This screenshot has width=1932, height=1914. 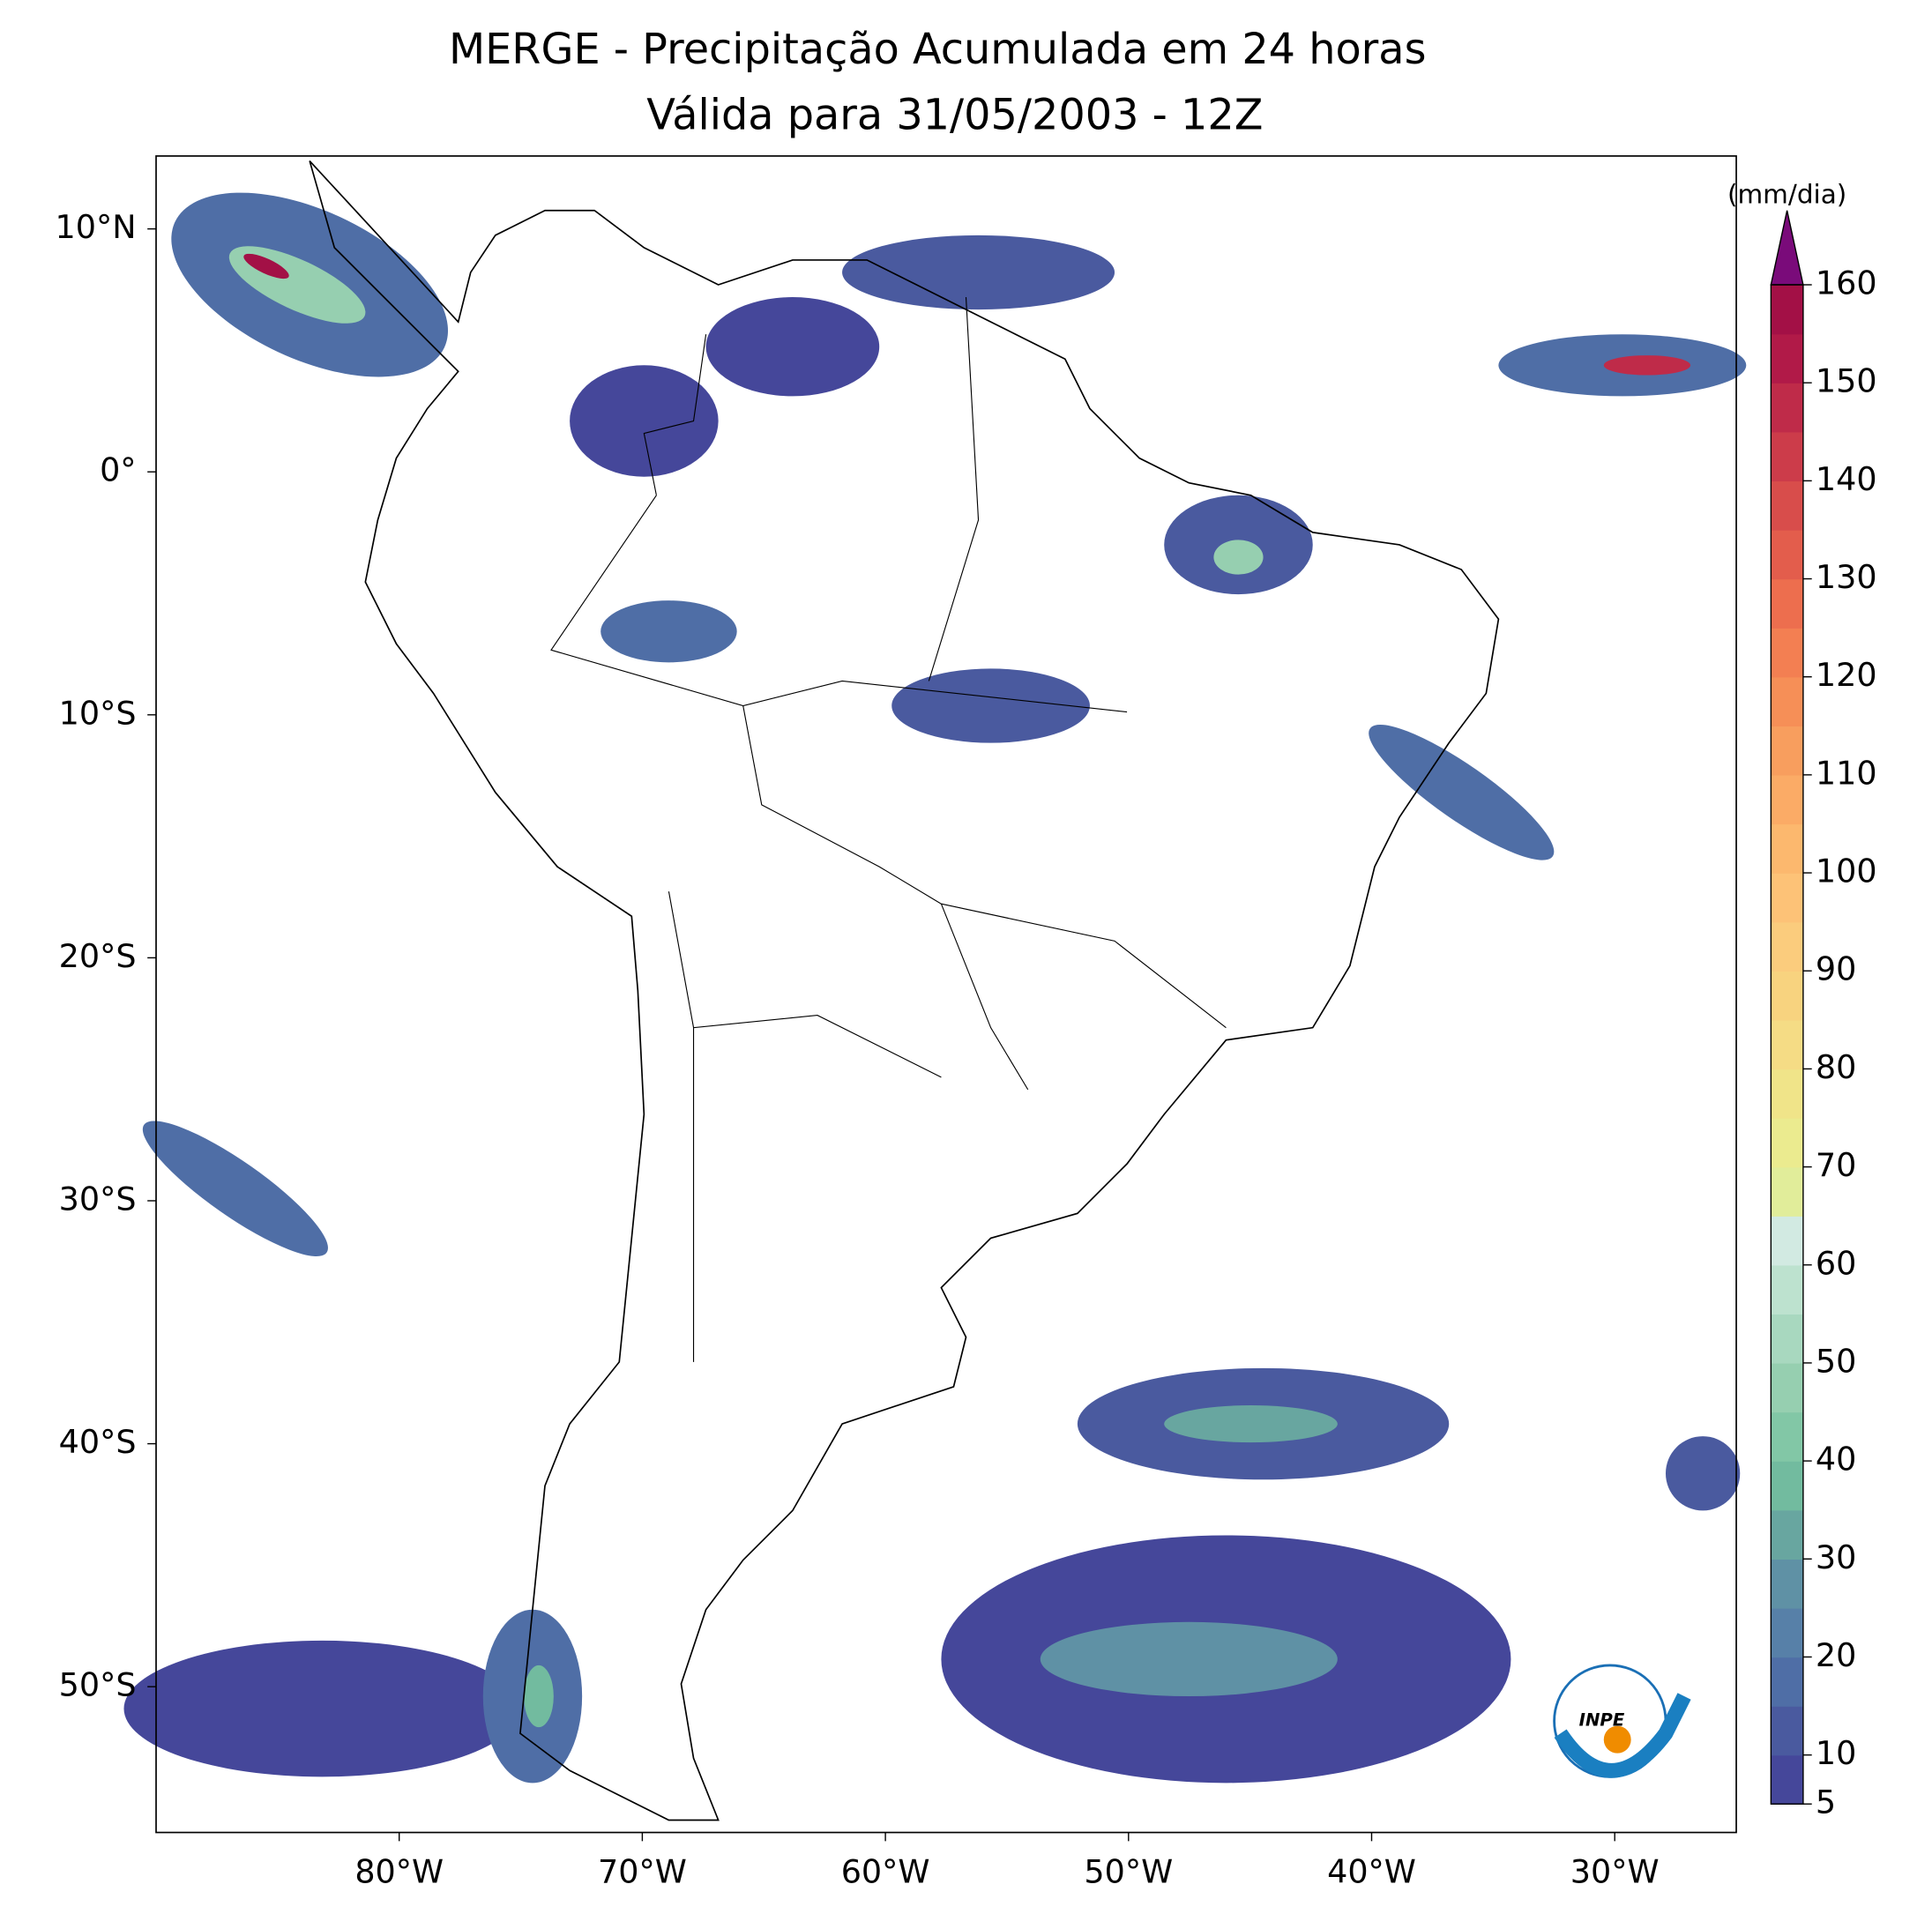 What do you see at coordinates (1836, 1459) in the screenshot?
I see `colorbar-tick-label: 40` at bounding box center [1836, 1459].